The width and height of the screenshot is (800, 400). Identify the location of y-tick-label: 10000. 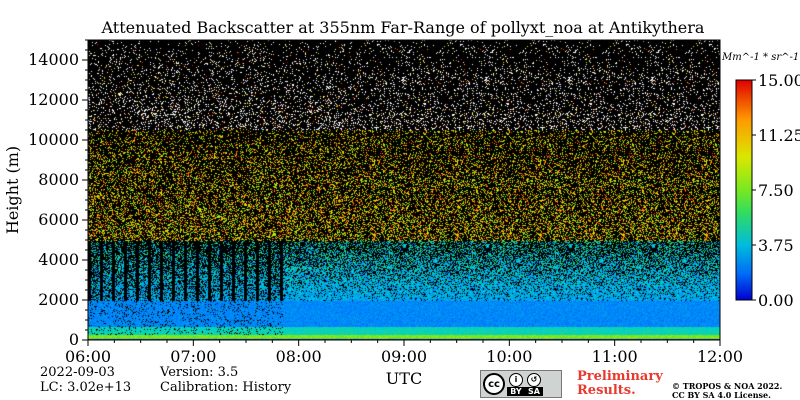
(53, 139).